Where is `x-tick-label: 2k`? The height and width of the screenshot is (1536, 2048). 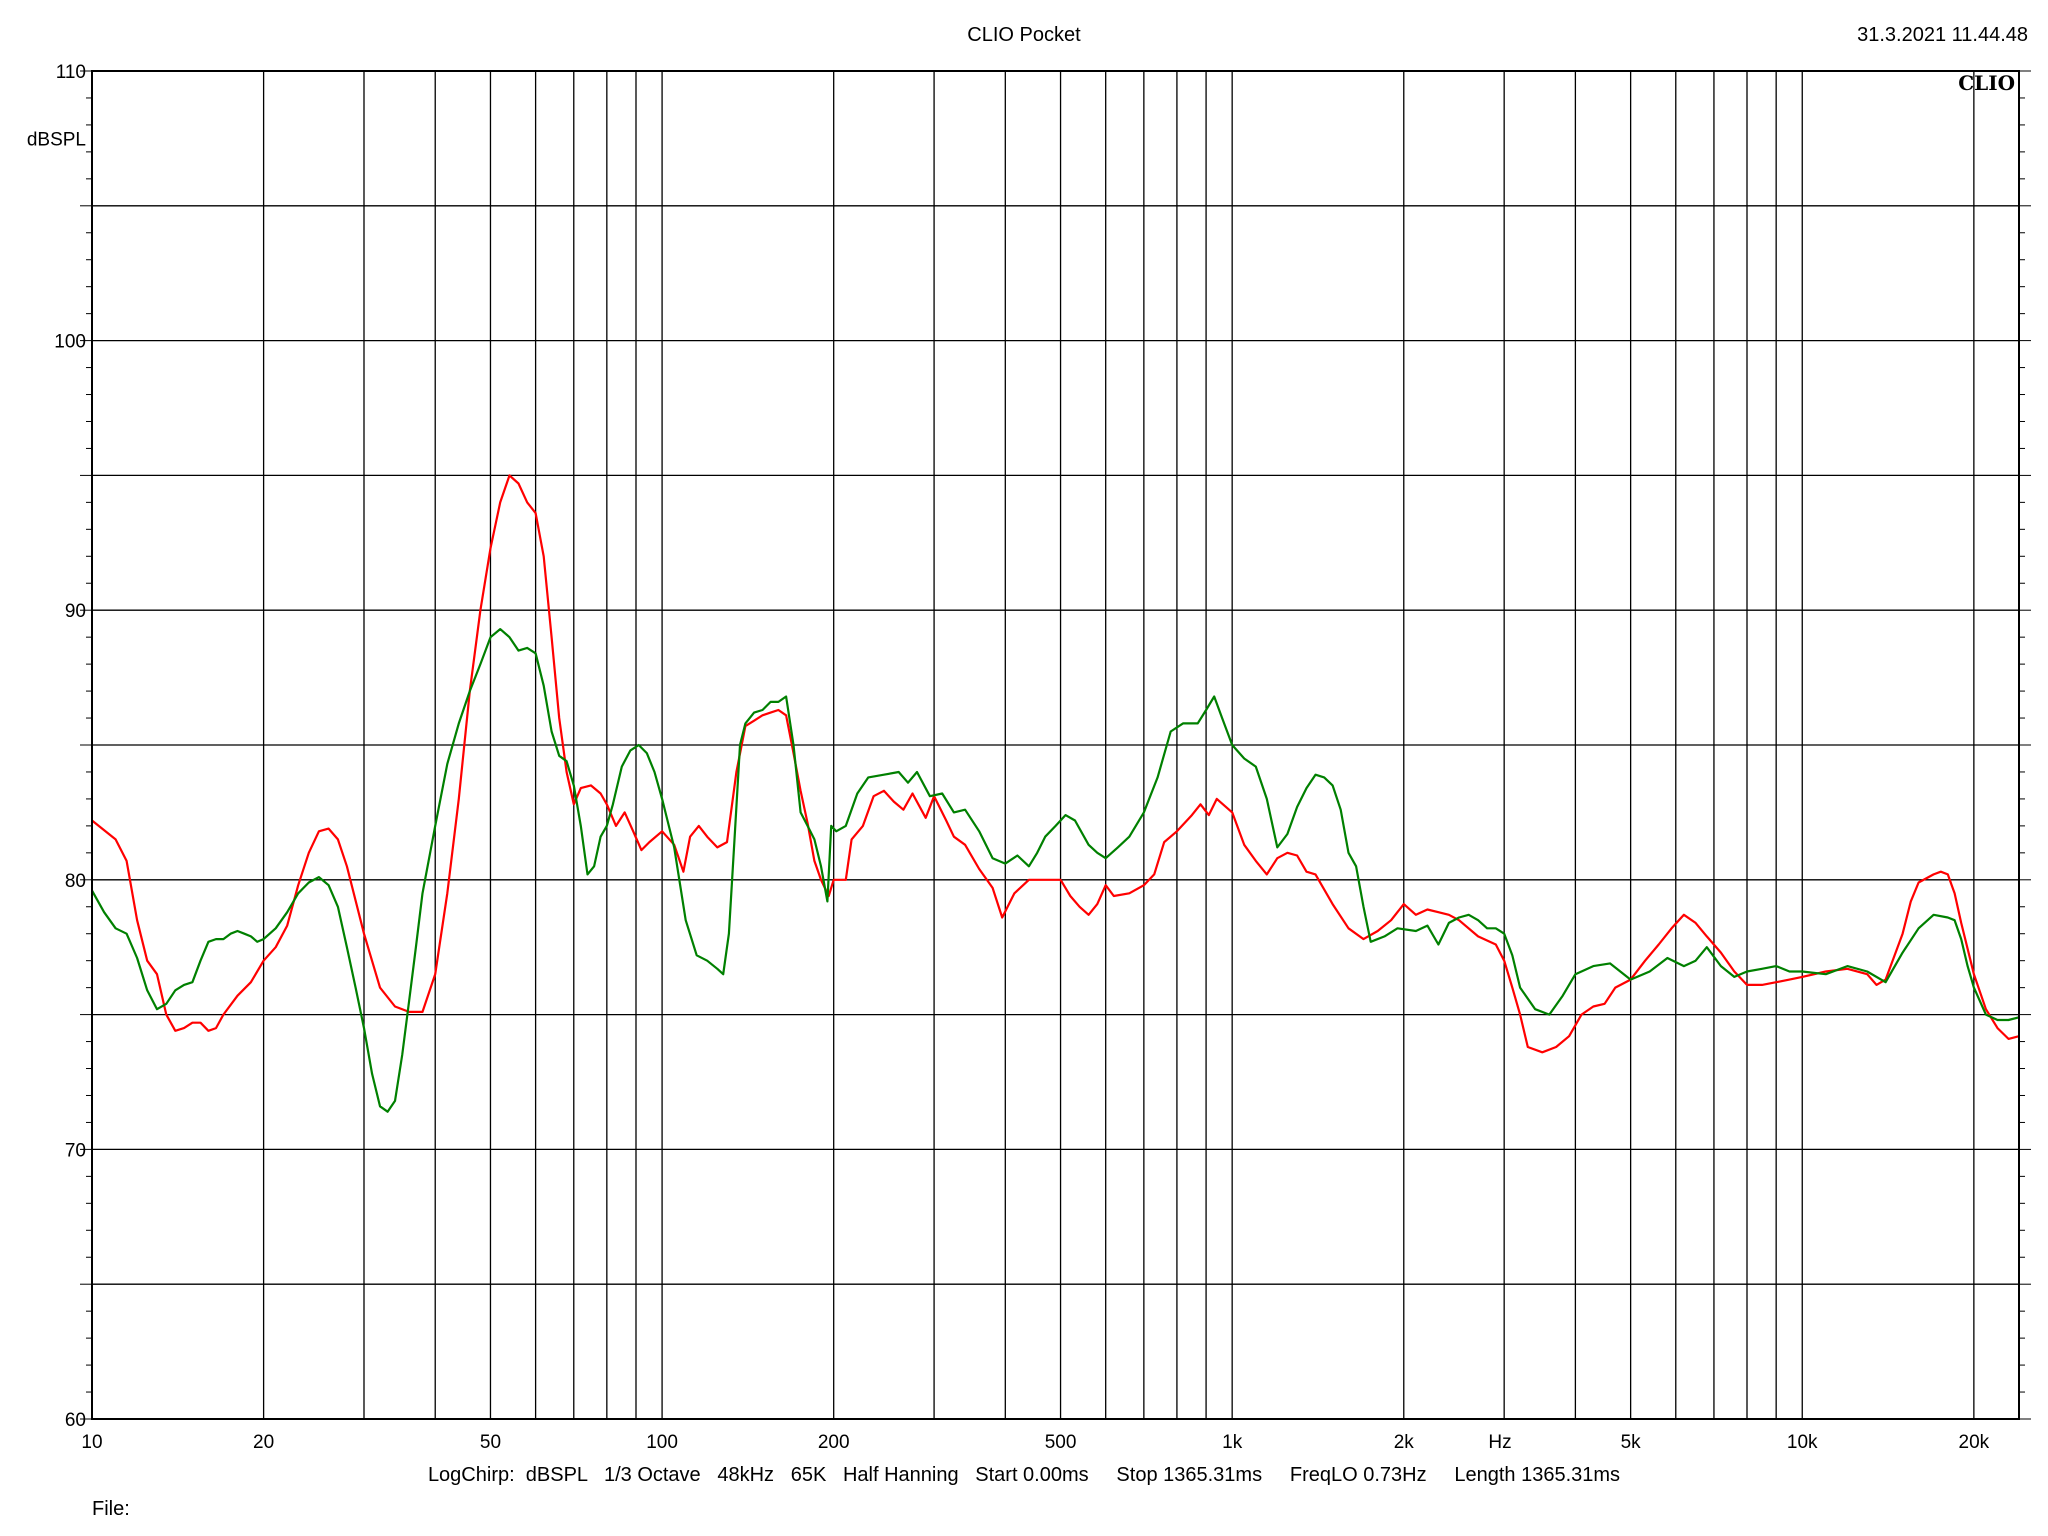
x-tick-label: 2k is located at coordinates (1404, 1442).